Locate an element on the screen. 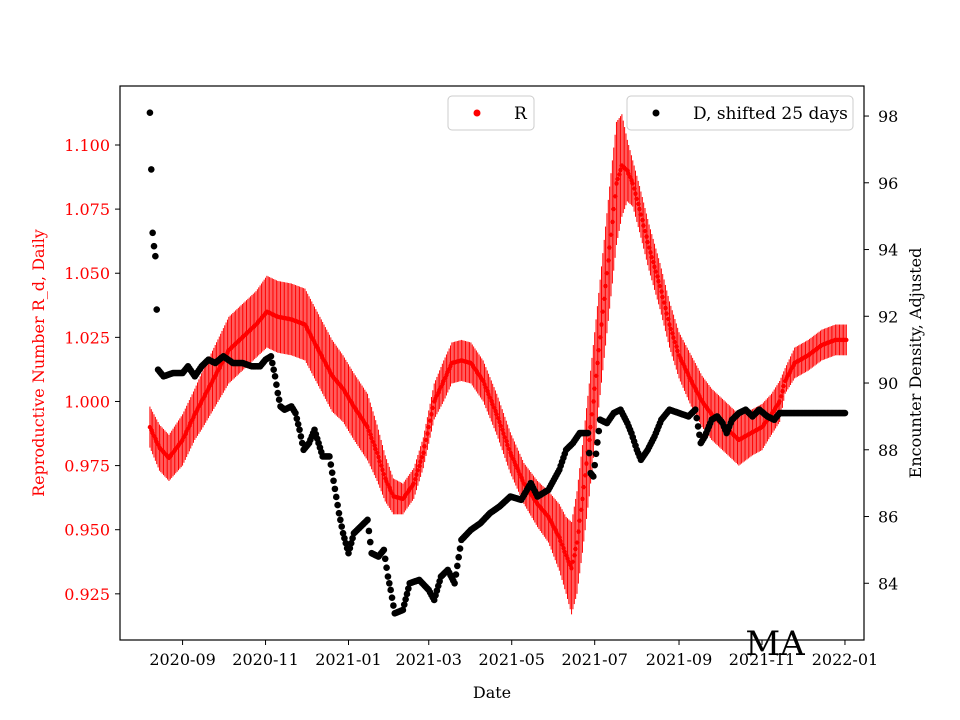 The image size is (960, 720). y-left-tick-label: 0.925 is located at coordinates (87, 594).